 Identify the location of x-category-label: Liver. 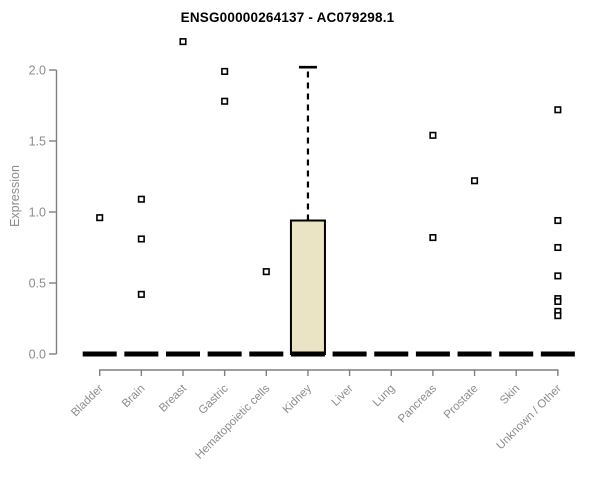
(343, 396).